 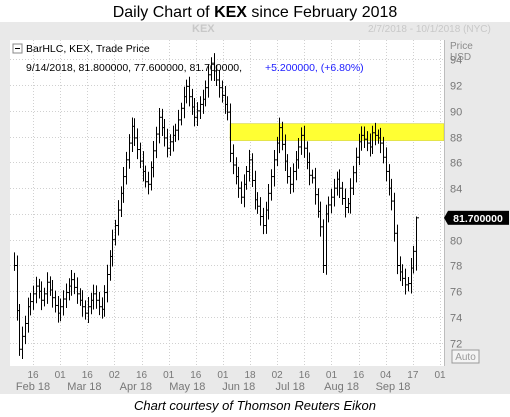 I want to click on y-tick-label: 84, so click(x=456, y=190).